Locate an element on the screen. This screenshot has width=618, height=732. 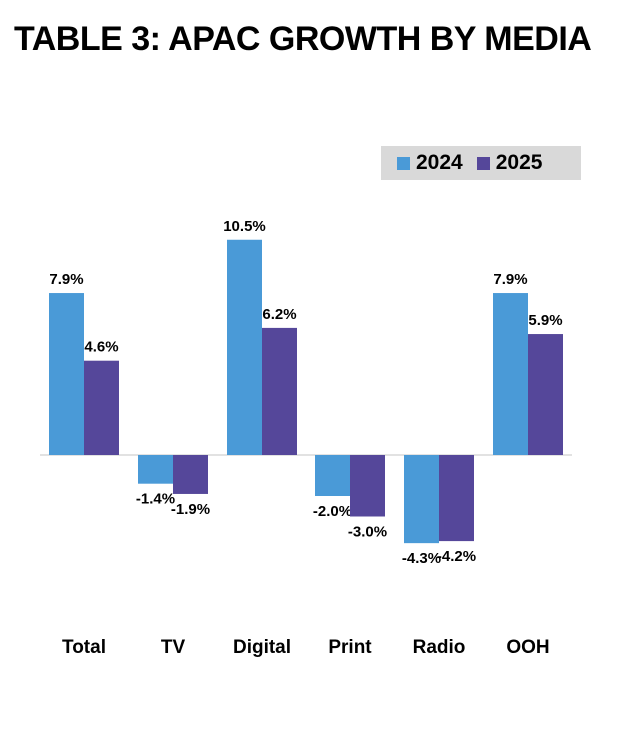
data-label-ooh-2025: 5.9% is located at coordinates (545, 320).